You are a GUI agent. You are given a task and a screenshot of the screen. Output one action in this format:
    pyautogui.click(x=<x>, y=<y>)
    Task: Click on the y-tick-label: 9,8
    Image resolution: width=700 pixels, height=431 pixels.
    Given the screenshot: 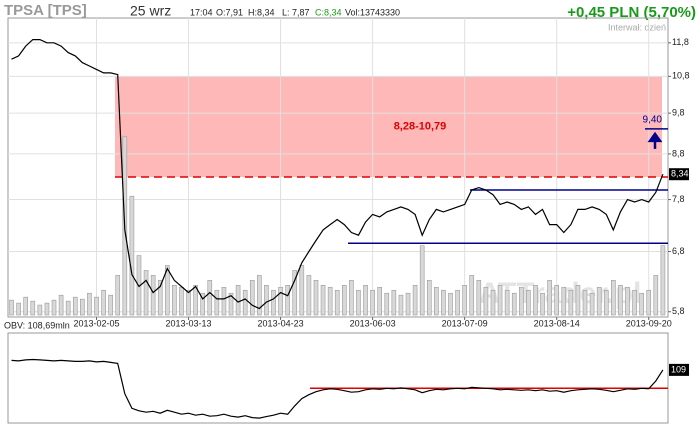 What is the action you would take?
    pyautogui.click(x=678, y=113)
    